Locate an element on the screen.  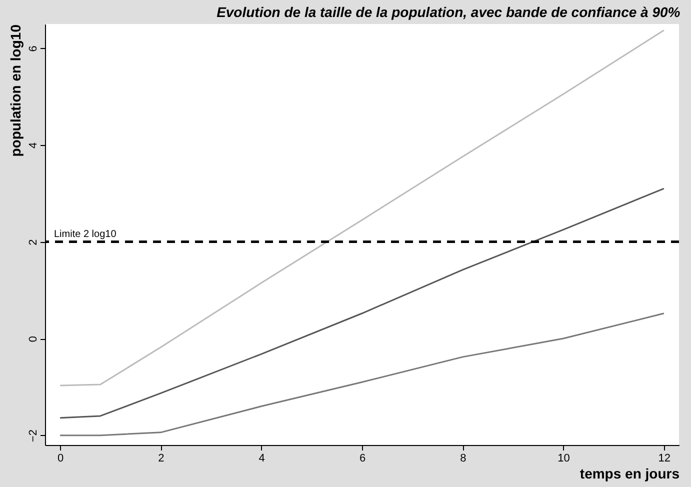
x-tick-label: 6 is located at coordinates (362, 458).